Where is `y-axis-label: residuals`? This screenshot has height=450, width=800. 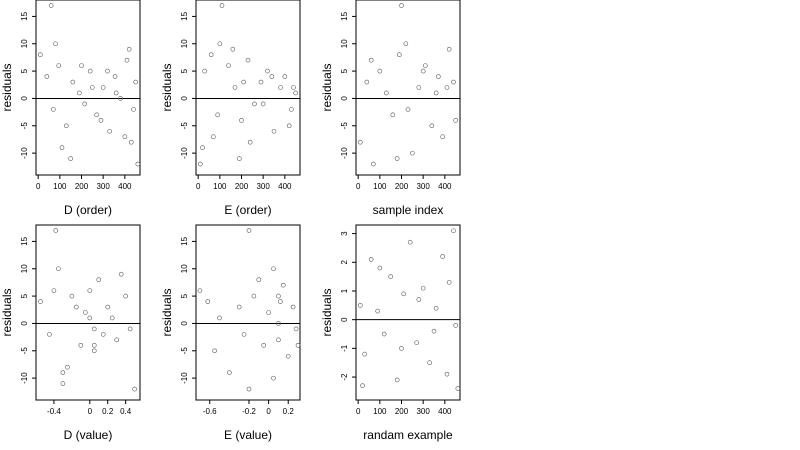
y-axis-label: residuals is located at coordinates (7, 312).